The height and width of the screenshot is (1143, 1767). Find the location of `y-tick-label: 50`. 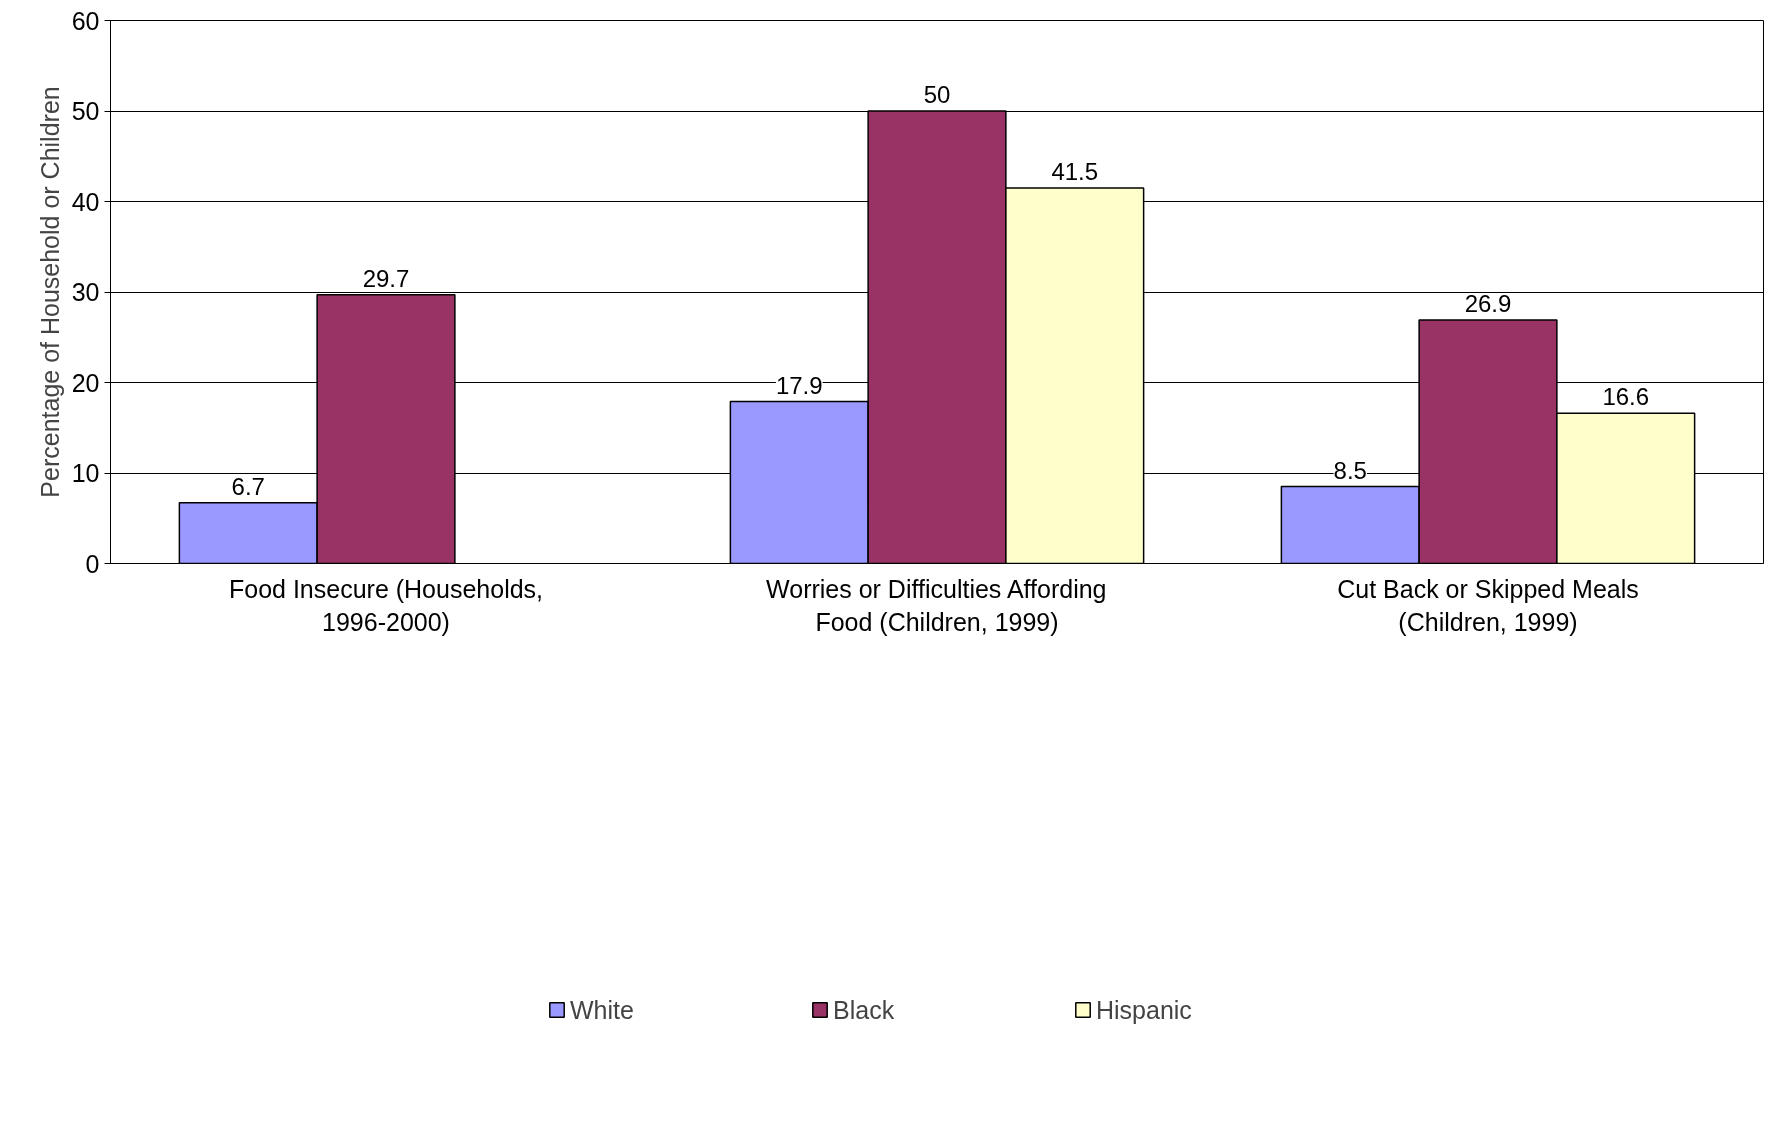

y-tick-label: 50 is located at coordinates (85, 111).